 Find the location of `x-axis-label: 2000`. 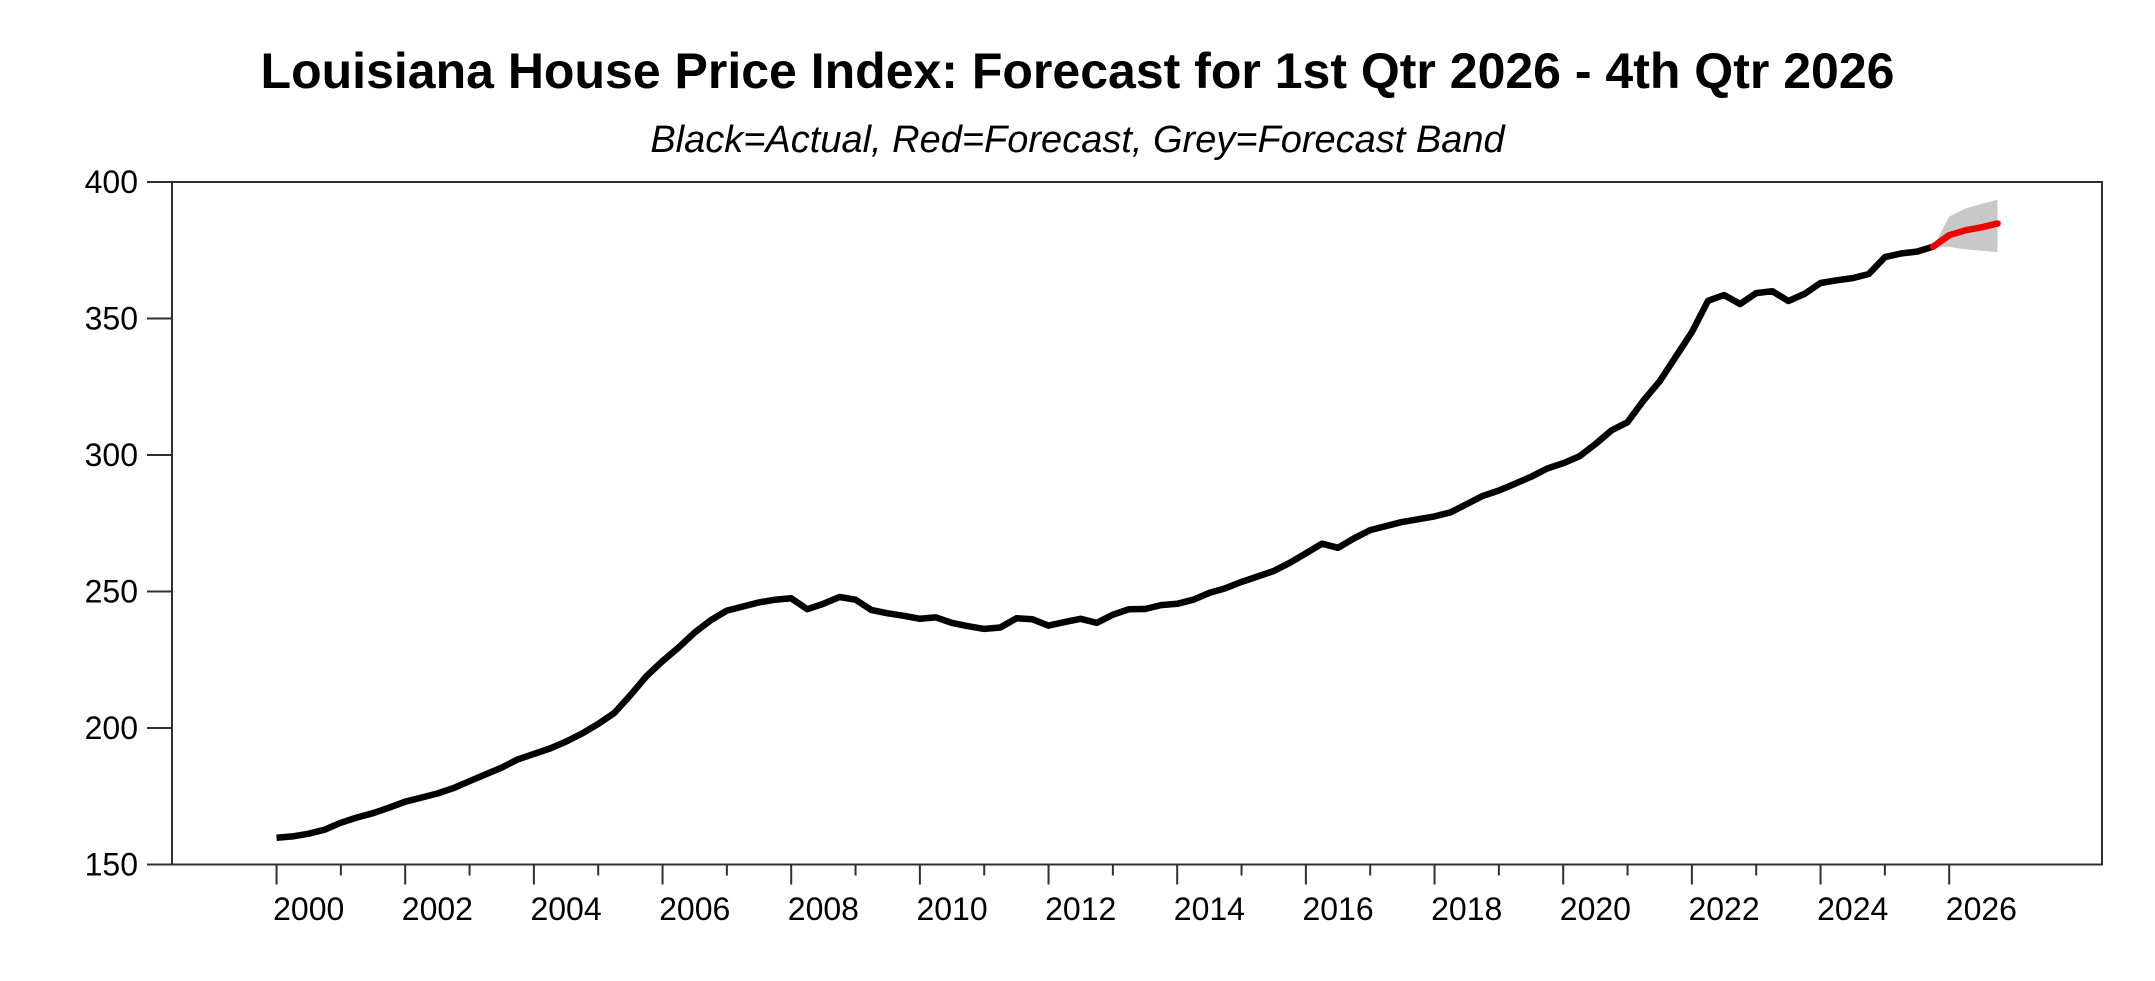

x-axis-label: 2000 is located at coordinates (308, 909).